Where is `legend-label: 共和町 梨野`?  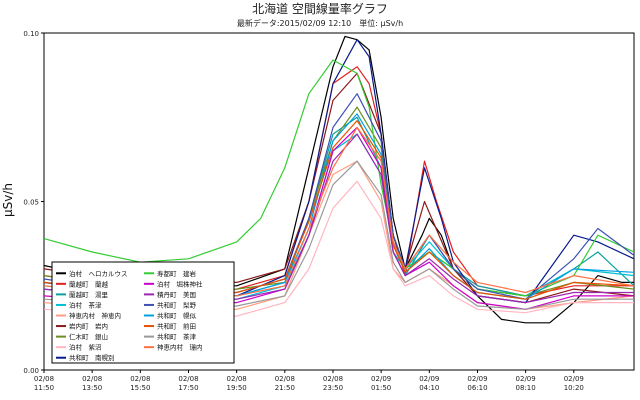 legend-label: 共和町 梨野 is located at coordinates (177, 304).